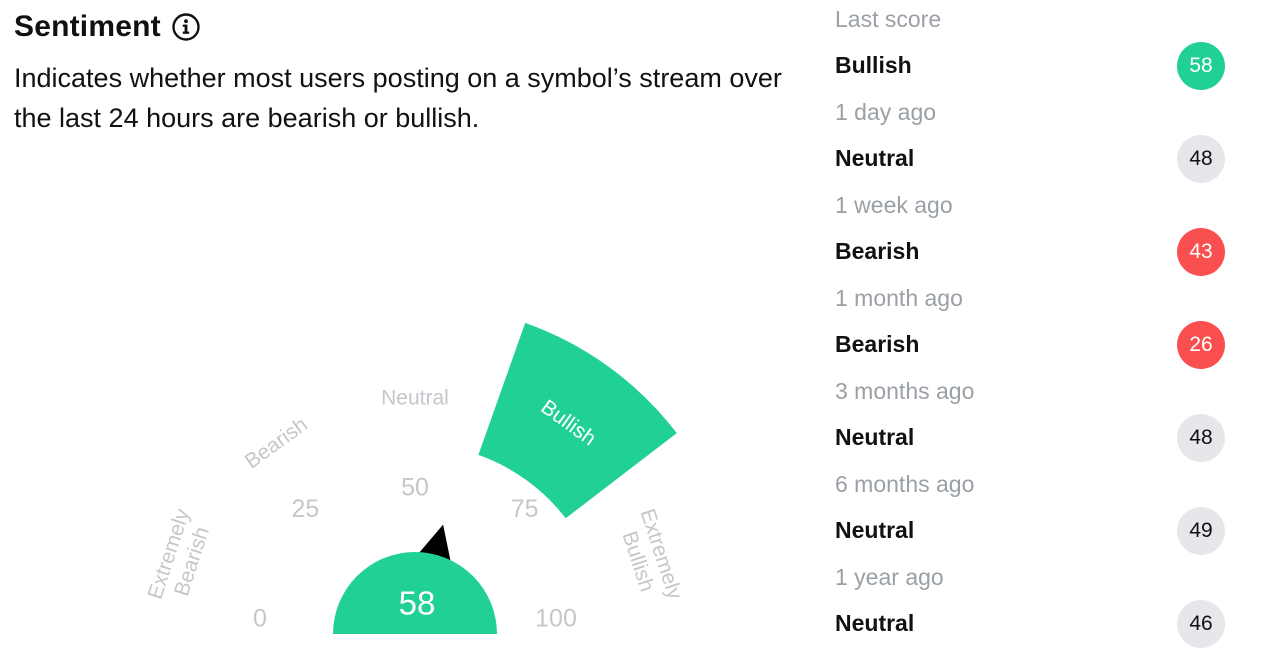 The width and height of the screenshot is (1263, 664). What do you see at coordinates (1035, 232) in the screenshot?
I see `history-item: 1 week ago Bearish 43` at bounding box center [1035, 232].